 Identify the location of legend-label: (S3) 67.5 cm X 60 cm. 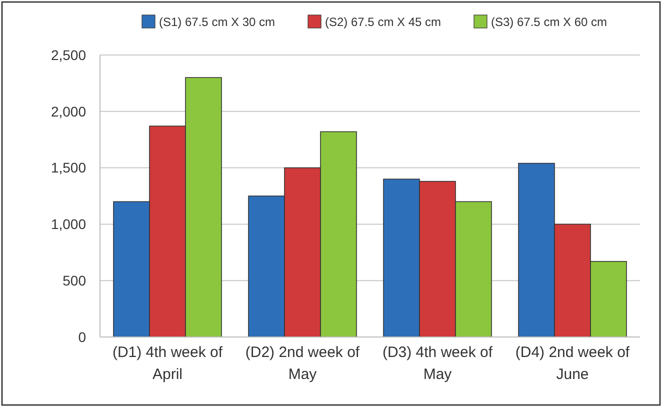
(549, 22).